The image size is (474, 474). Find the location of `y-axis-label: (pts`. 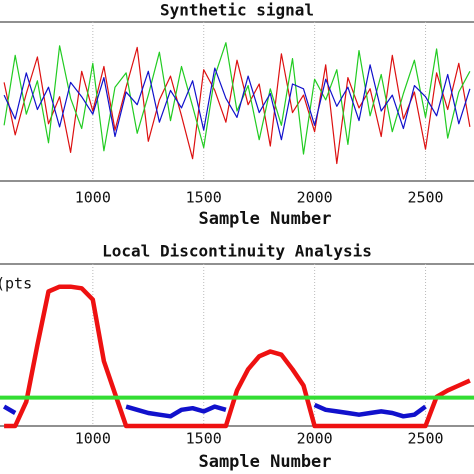

y-axis-label: (pts is located at coordinates (16, 284).